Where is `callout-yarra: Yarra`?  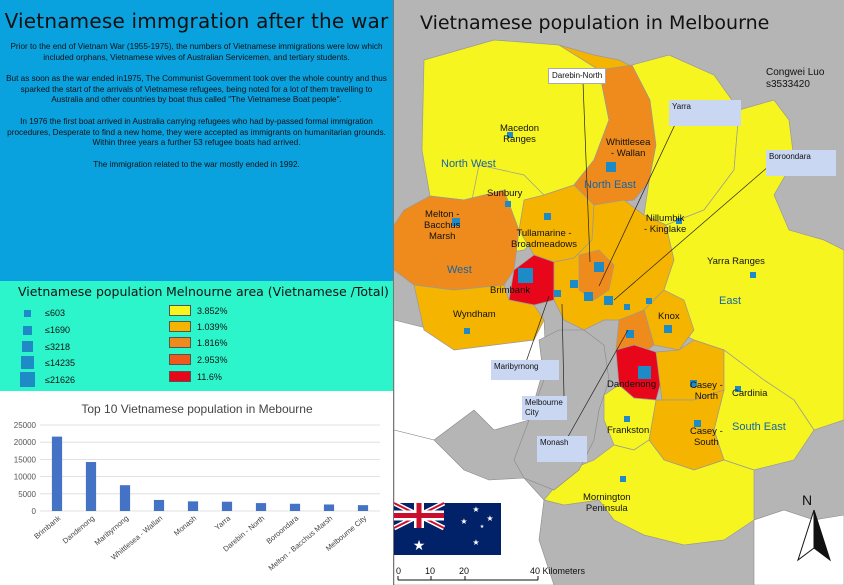
callout-yarra: Yarra is located at coordinates (705, 113).